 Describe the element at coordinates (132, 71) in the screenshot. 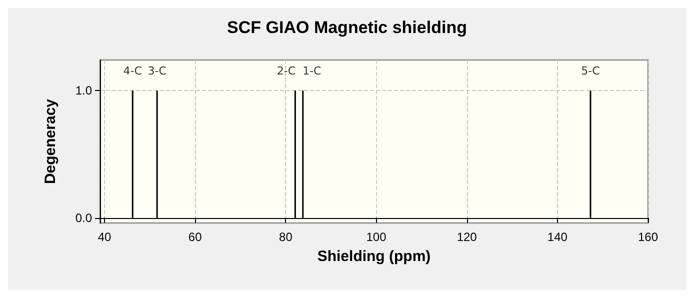

I see `annotation: 4-C` at that location.